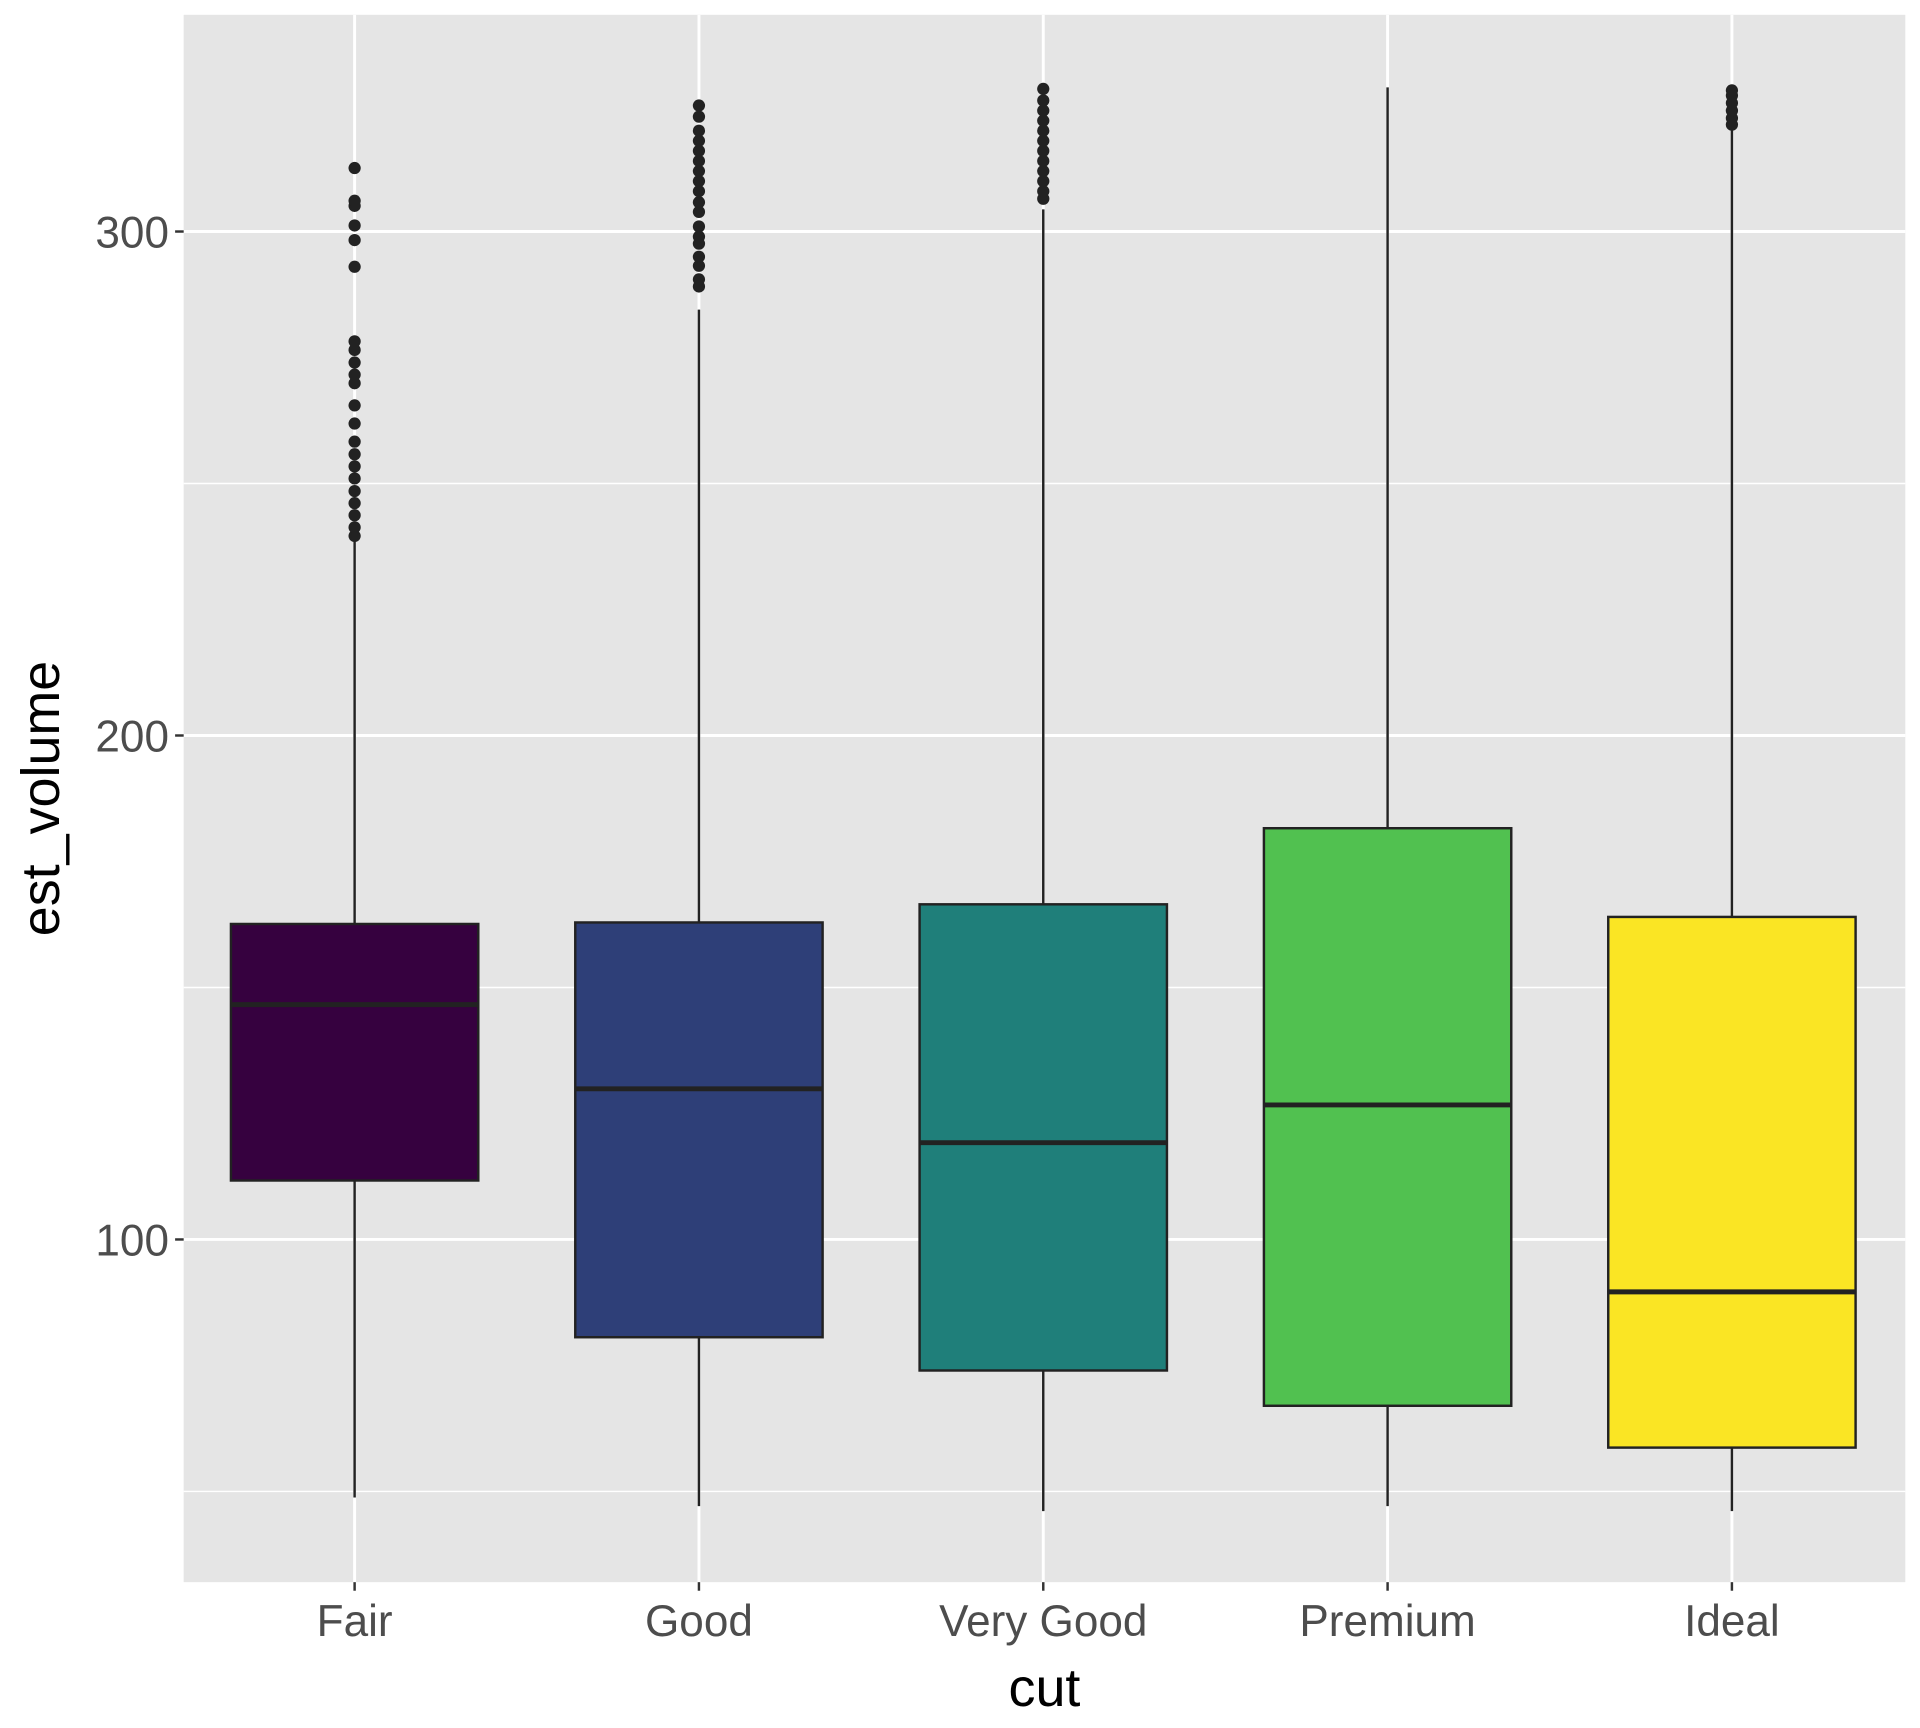 The image size is (1920, 1728). Describe the element at coordinates (132, 736) in the screenshot. I see `y-tick-label: 200` at that location.